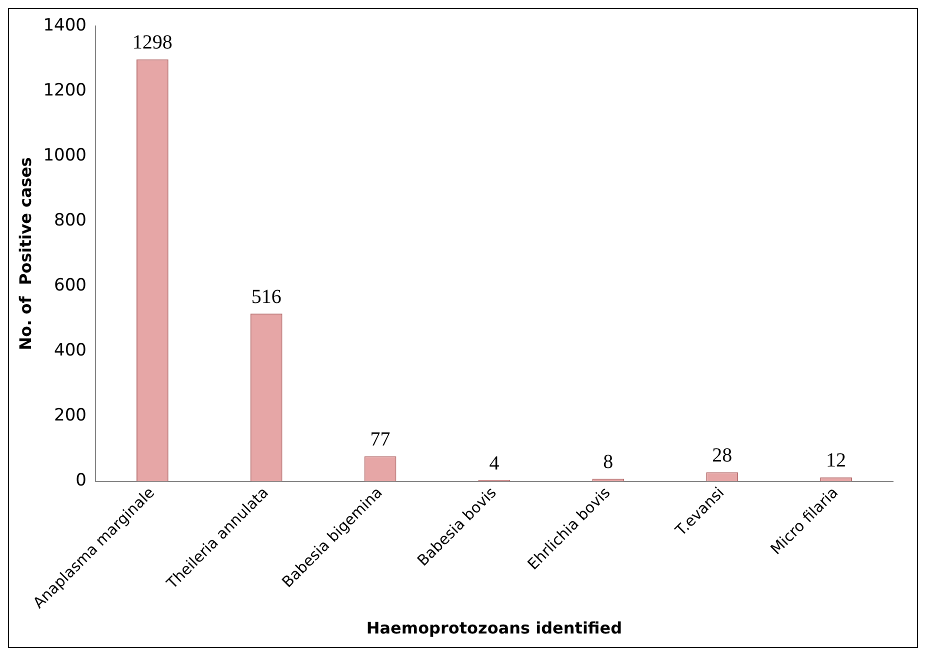  I want to click on y-tick-label: 1200, so click(64, 90).